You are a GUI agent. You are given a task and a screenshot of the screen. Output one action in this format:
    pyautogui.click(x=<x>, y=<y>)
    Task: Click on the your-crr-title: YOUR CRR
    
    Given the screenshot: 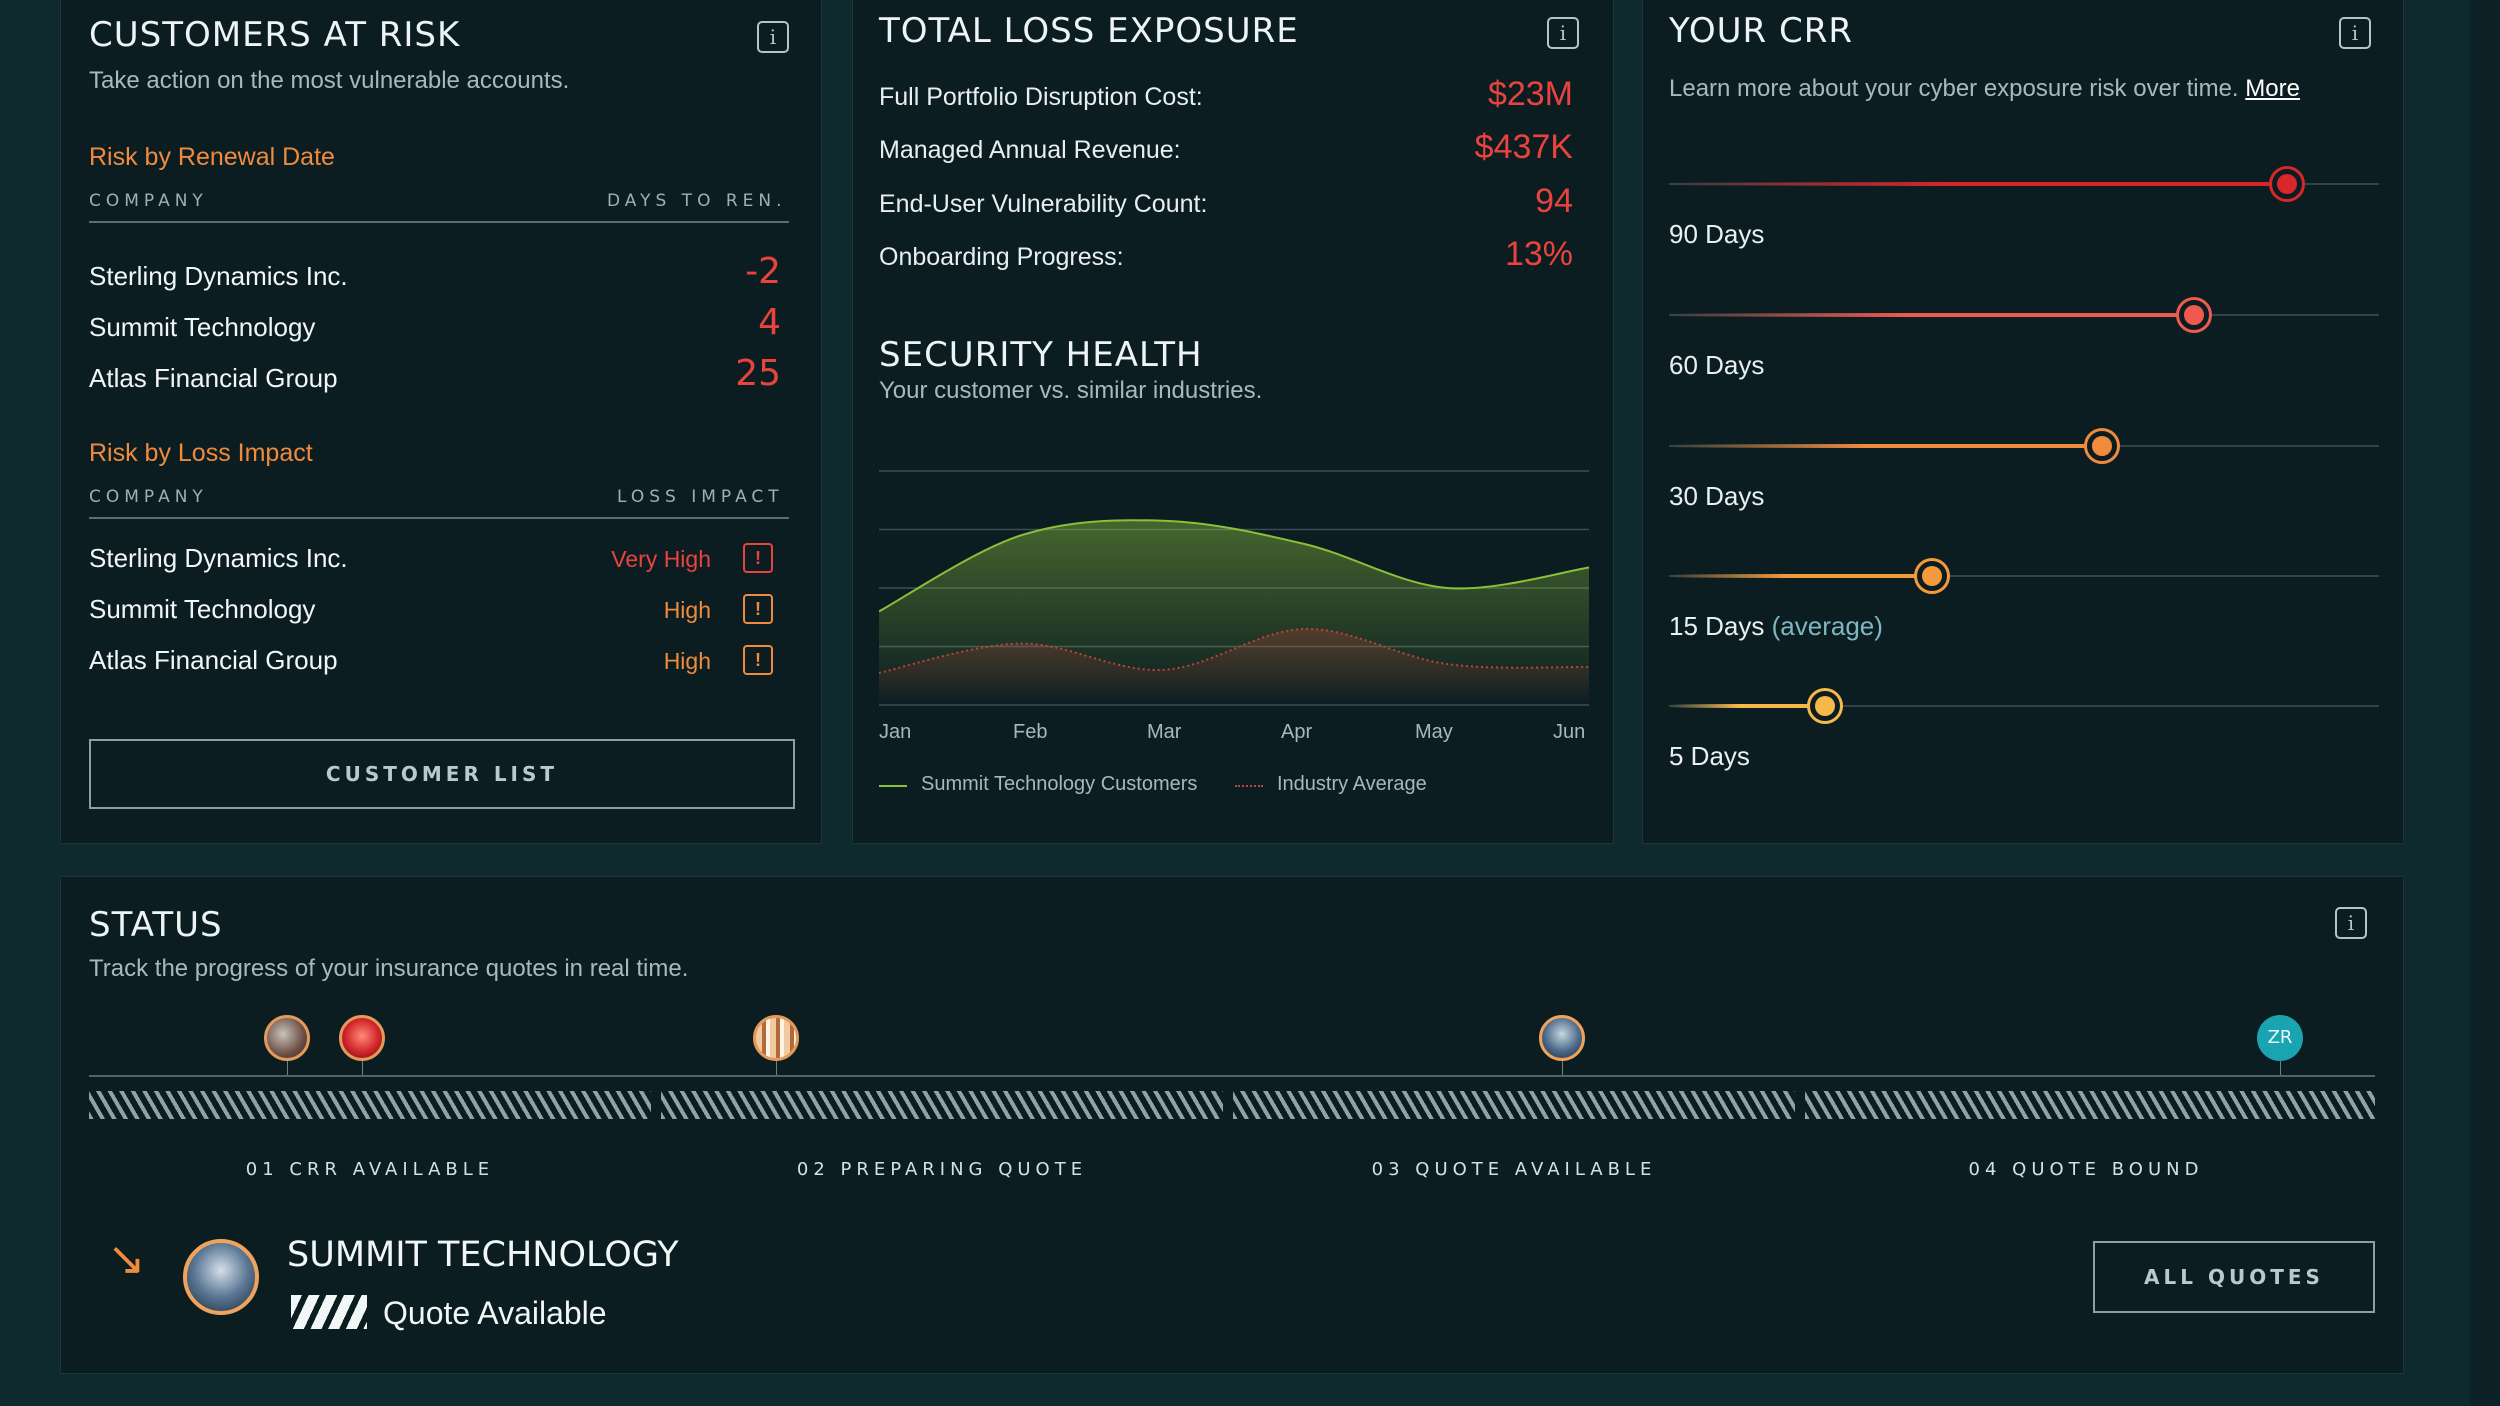 What is the action you would take?
    pyautogui.click(x=1761, y=31)
    